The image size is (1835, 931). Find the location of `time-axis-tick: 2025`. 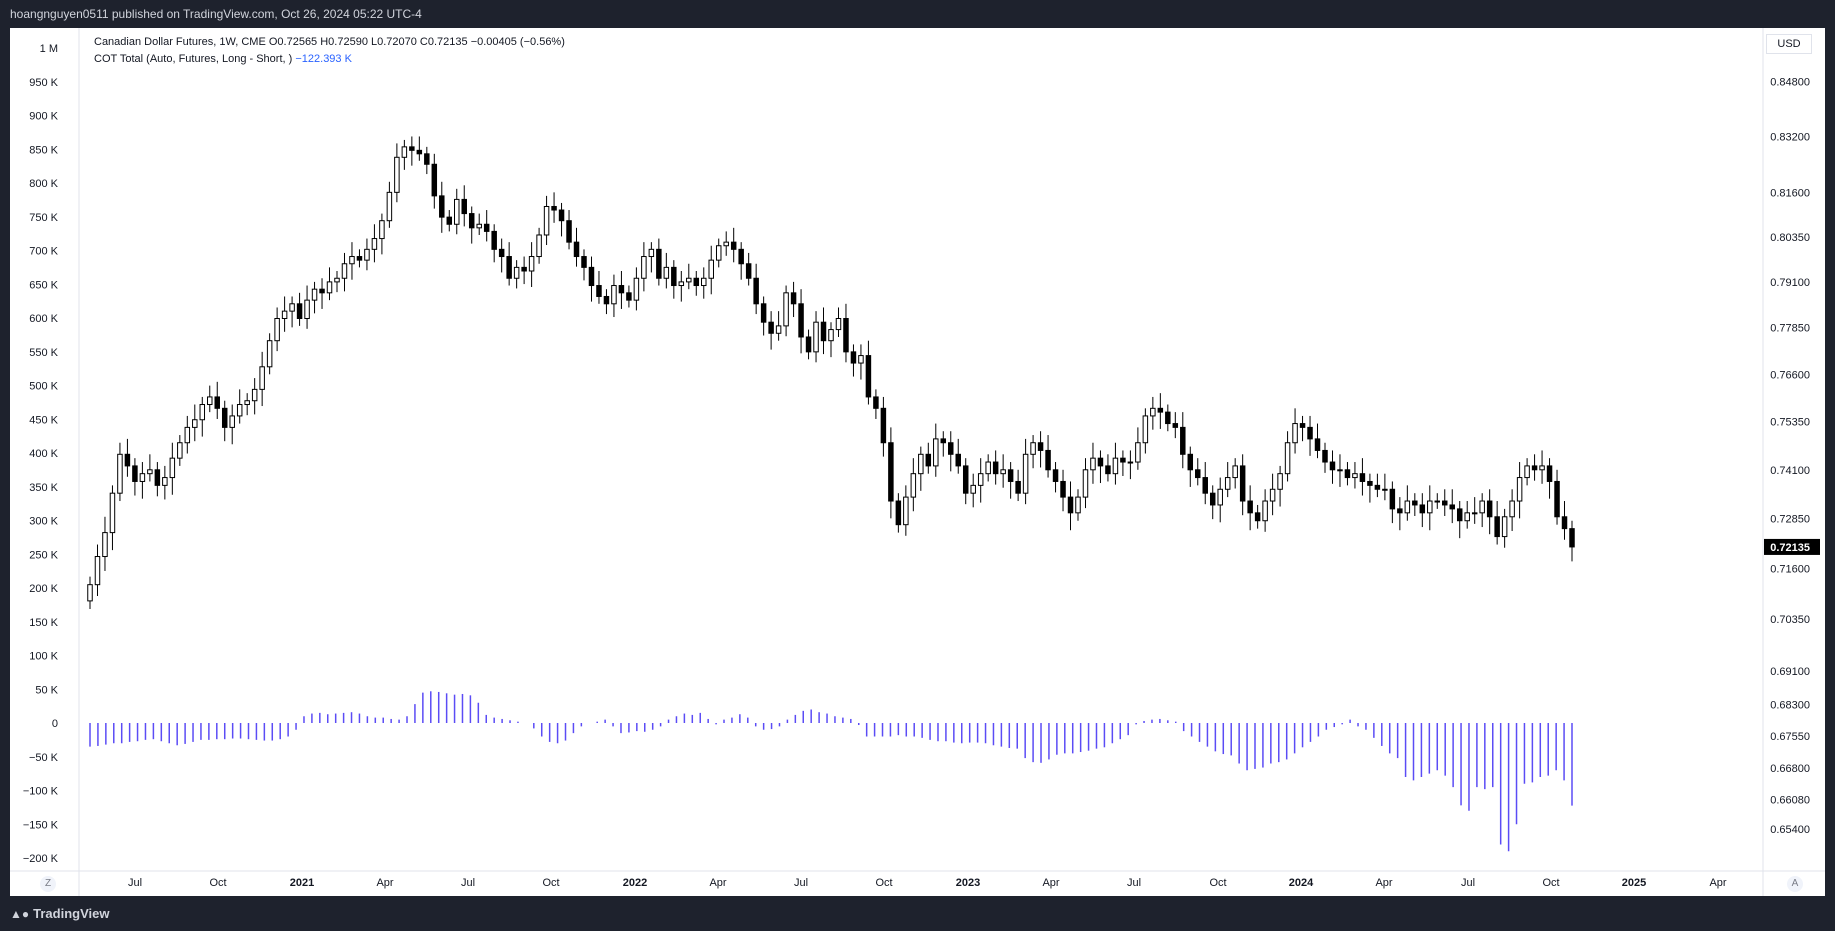

time-axis-tick: 2025 is located at coordinates (1634, 883).